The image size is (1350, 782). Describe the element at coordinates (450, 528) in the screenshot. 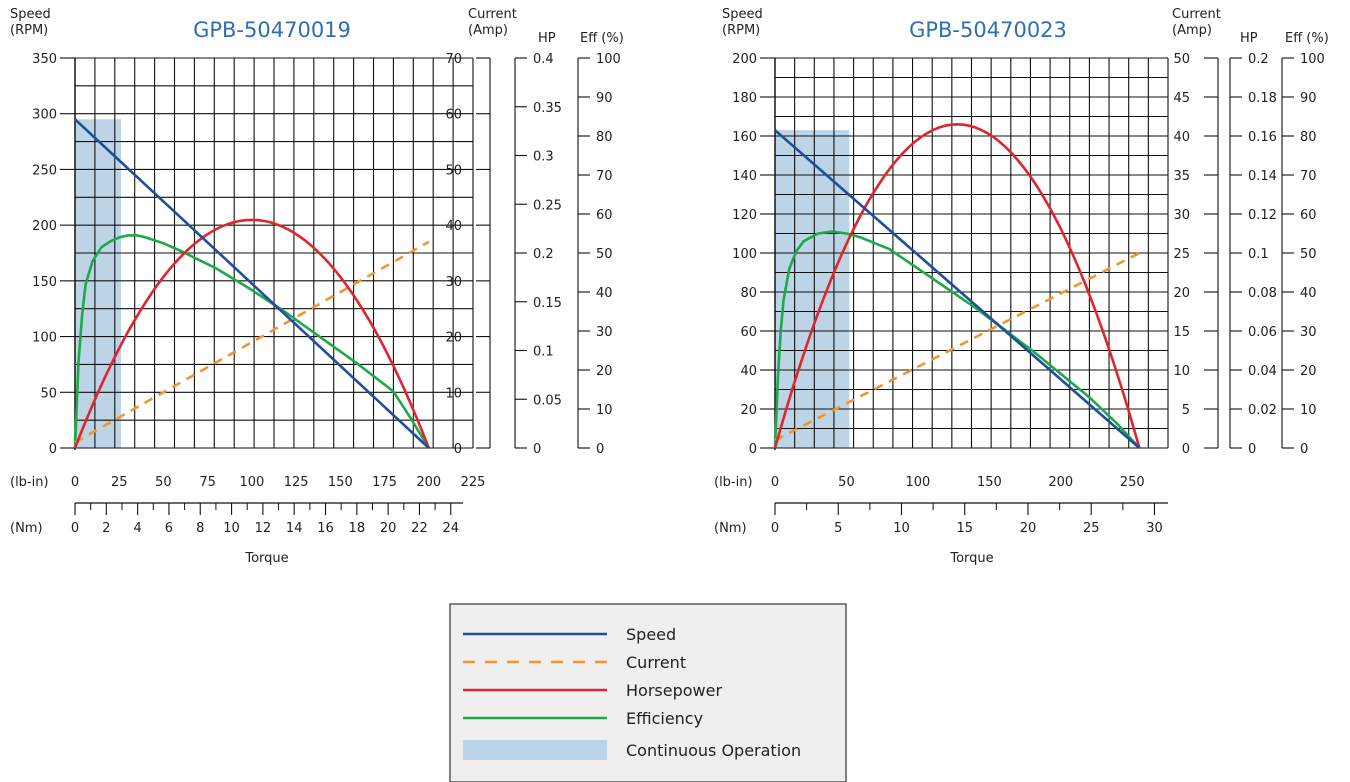

I see `nm-tick-label: 24` at that location.